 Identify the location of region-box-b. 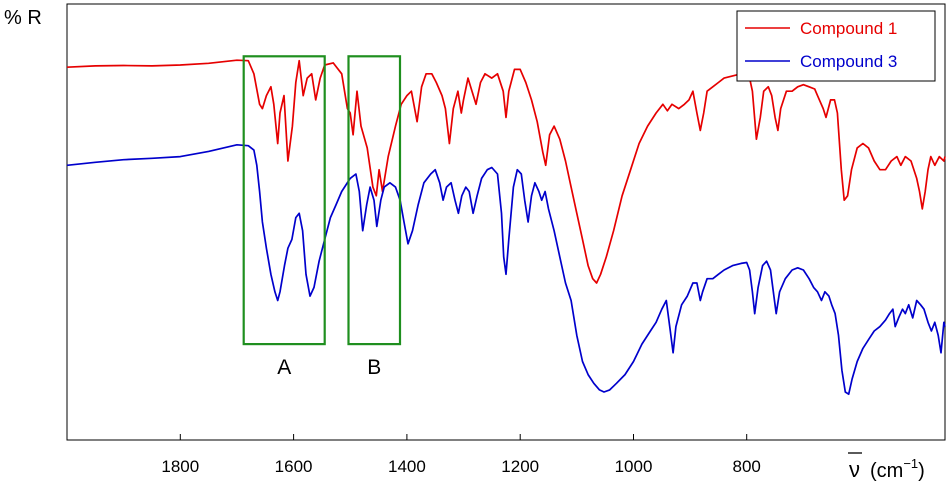
(374, 200).